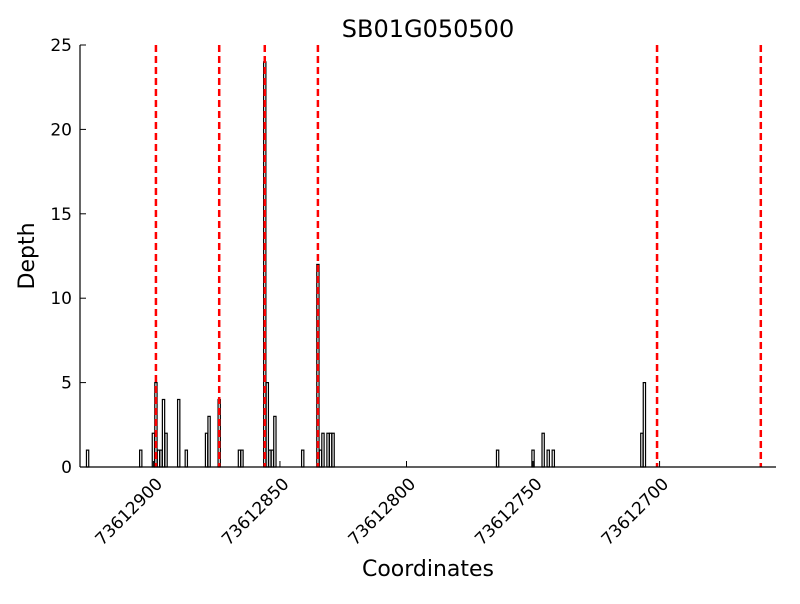  Describe the element at coordinates (27, 255) in the screenshot. I see `y-axis-label: Depth` at that location.